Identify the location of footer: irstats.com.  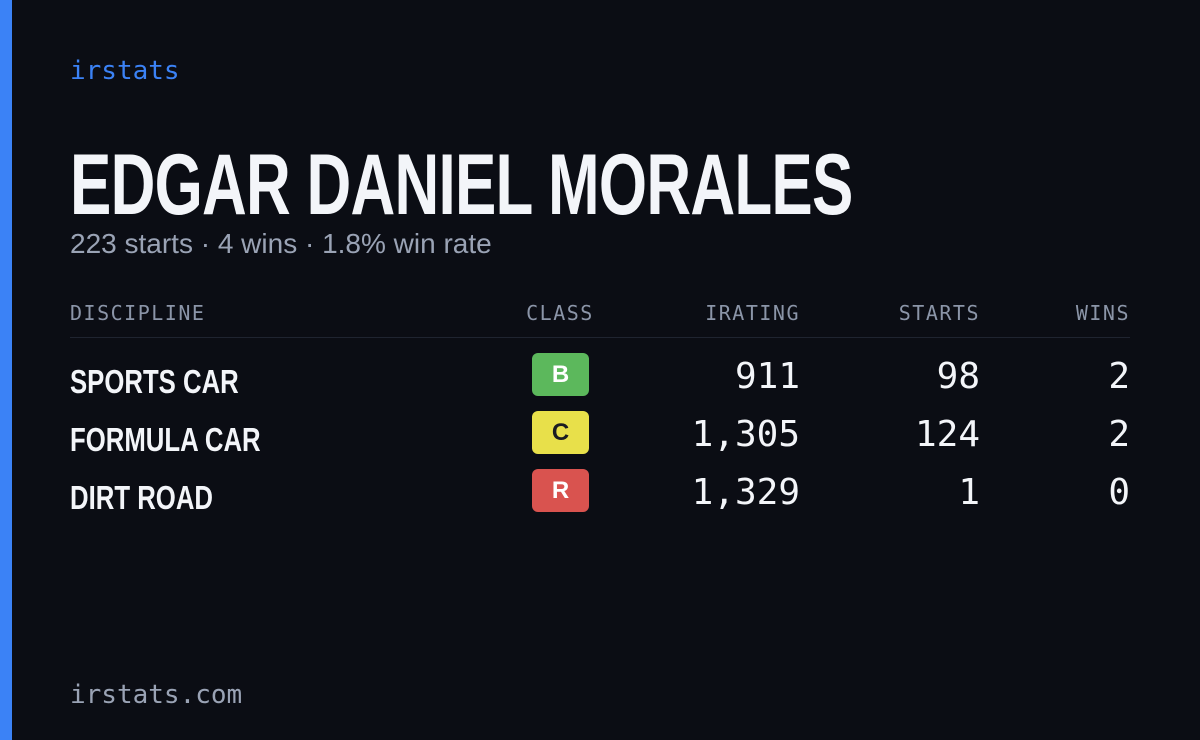
(156, 695).